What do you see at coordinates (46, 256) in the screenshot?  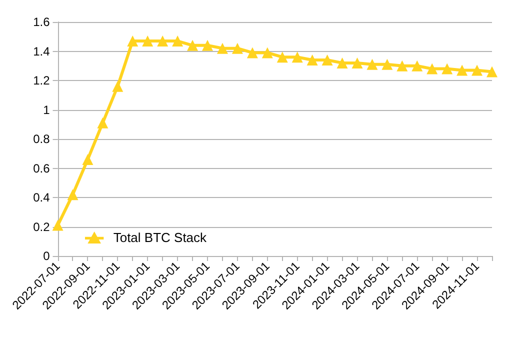 I see `y-tick-label: 0` at bounding box center [46, 256].